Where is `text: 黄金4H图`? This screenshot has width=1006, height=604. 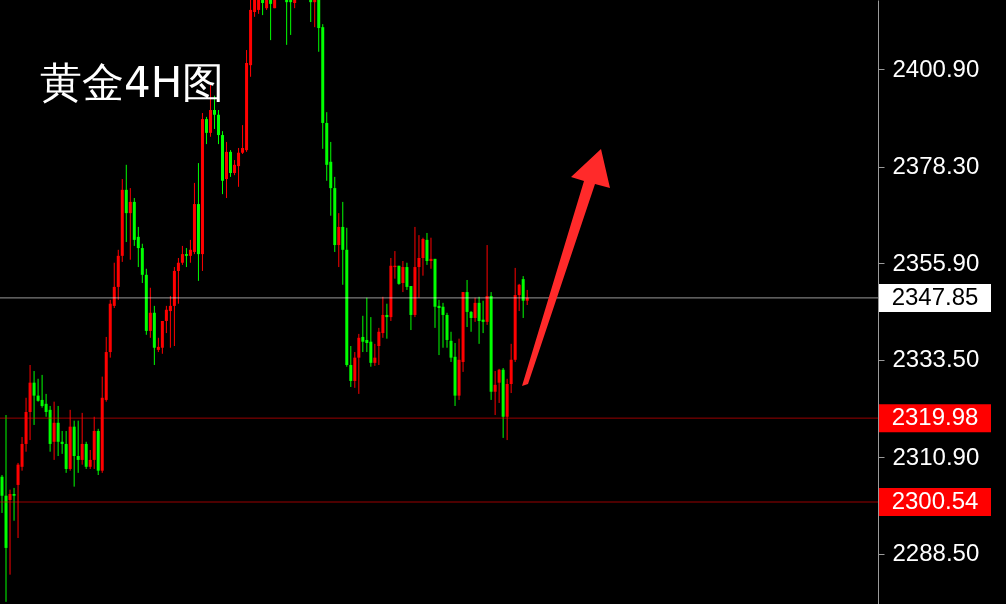
text: 黄金4H图 is located at coordinates (132, 82).